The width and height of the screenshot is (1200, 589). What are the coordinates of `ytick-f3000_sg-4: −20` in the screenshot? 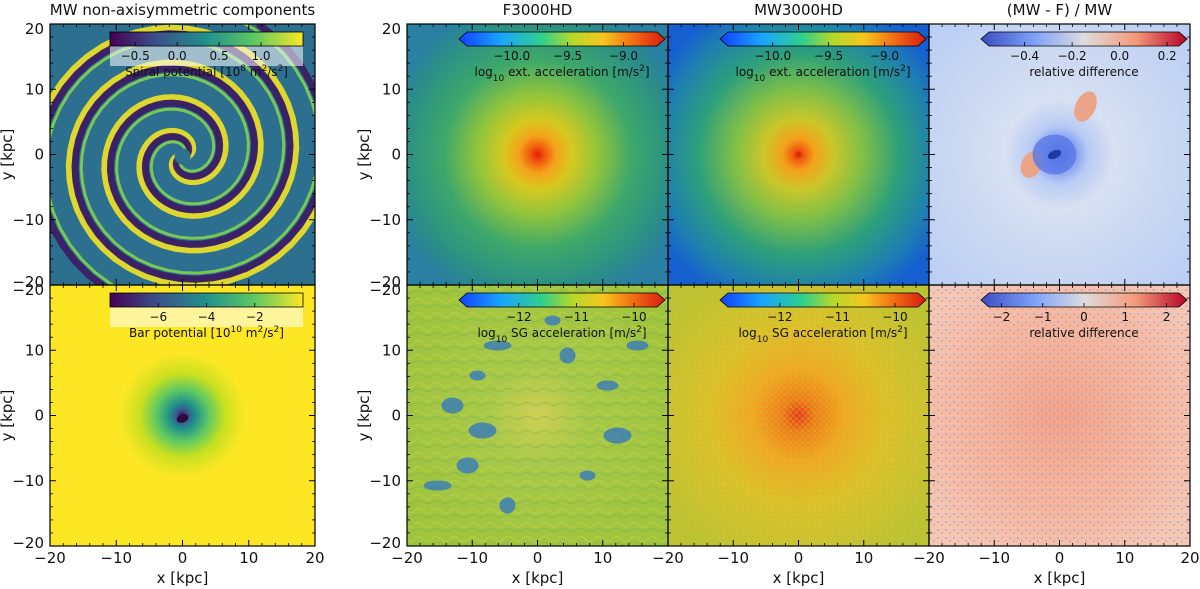 It's located at (385, 543).